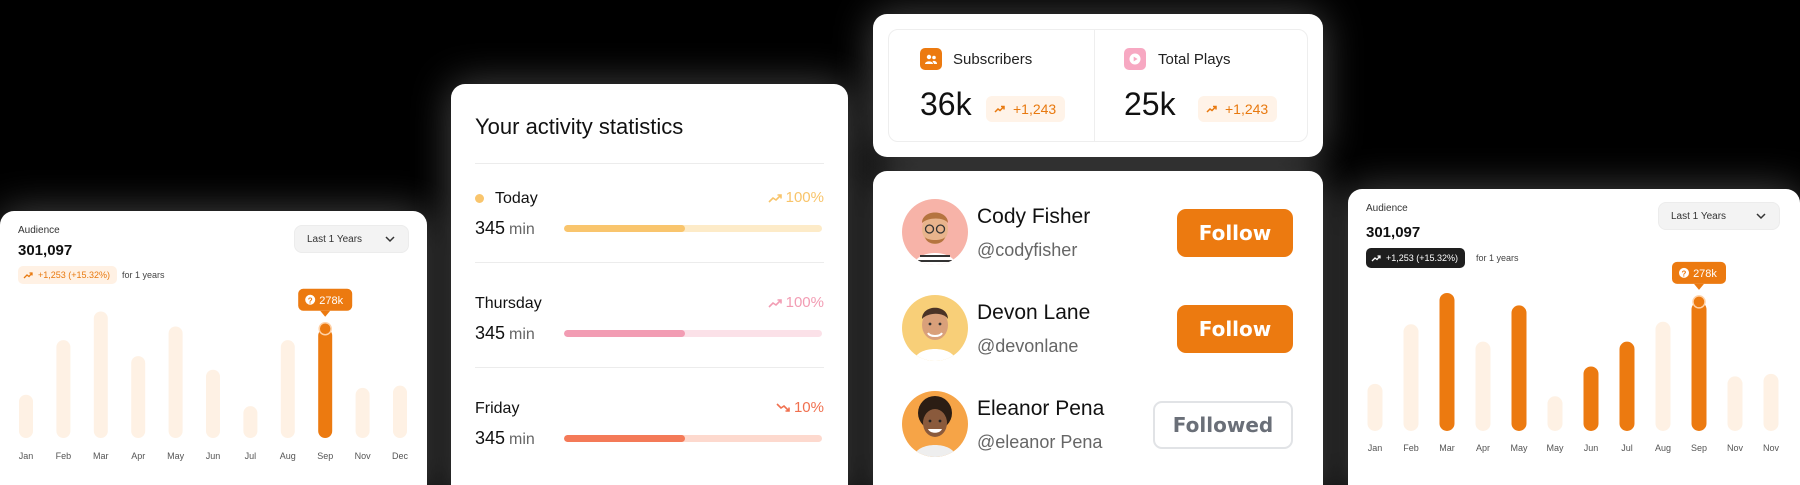  I want to click on audience-label: Audience, so click(1387, 208).